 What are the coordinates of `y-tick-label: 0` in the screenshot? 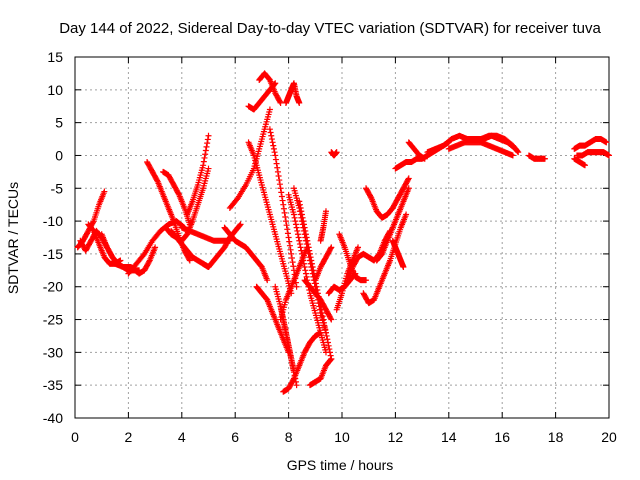 It's located at (59, 155).